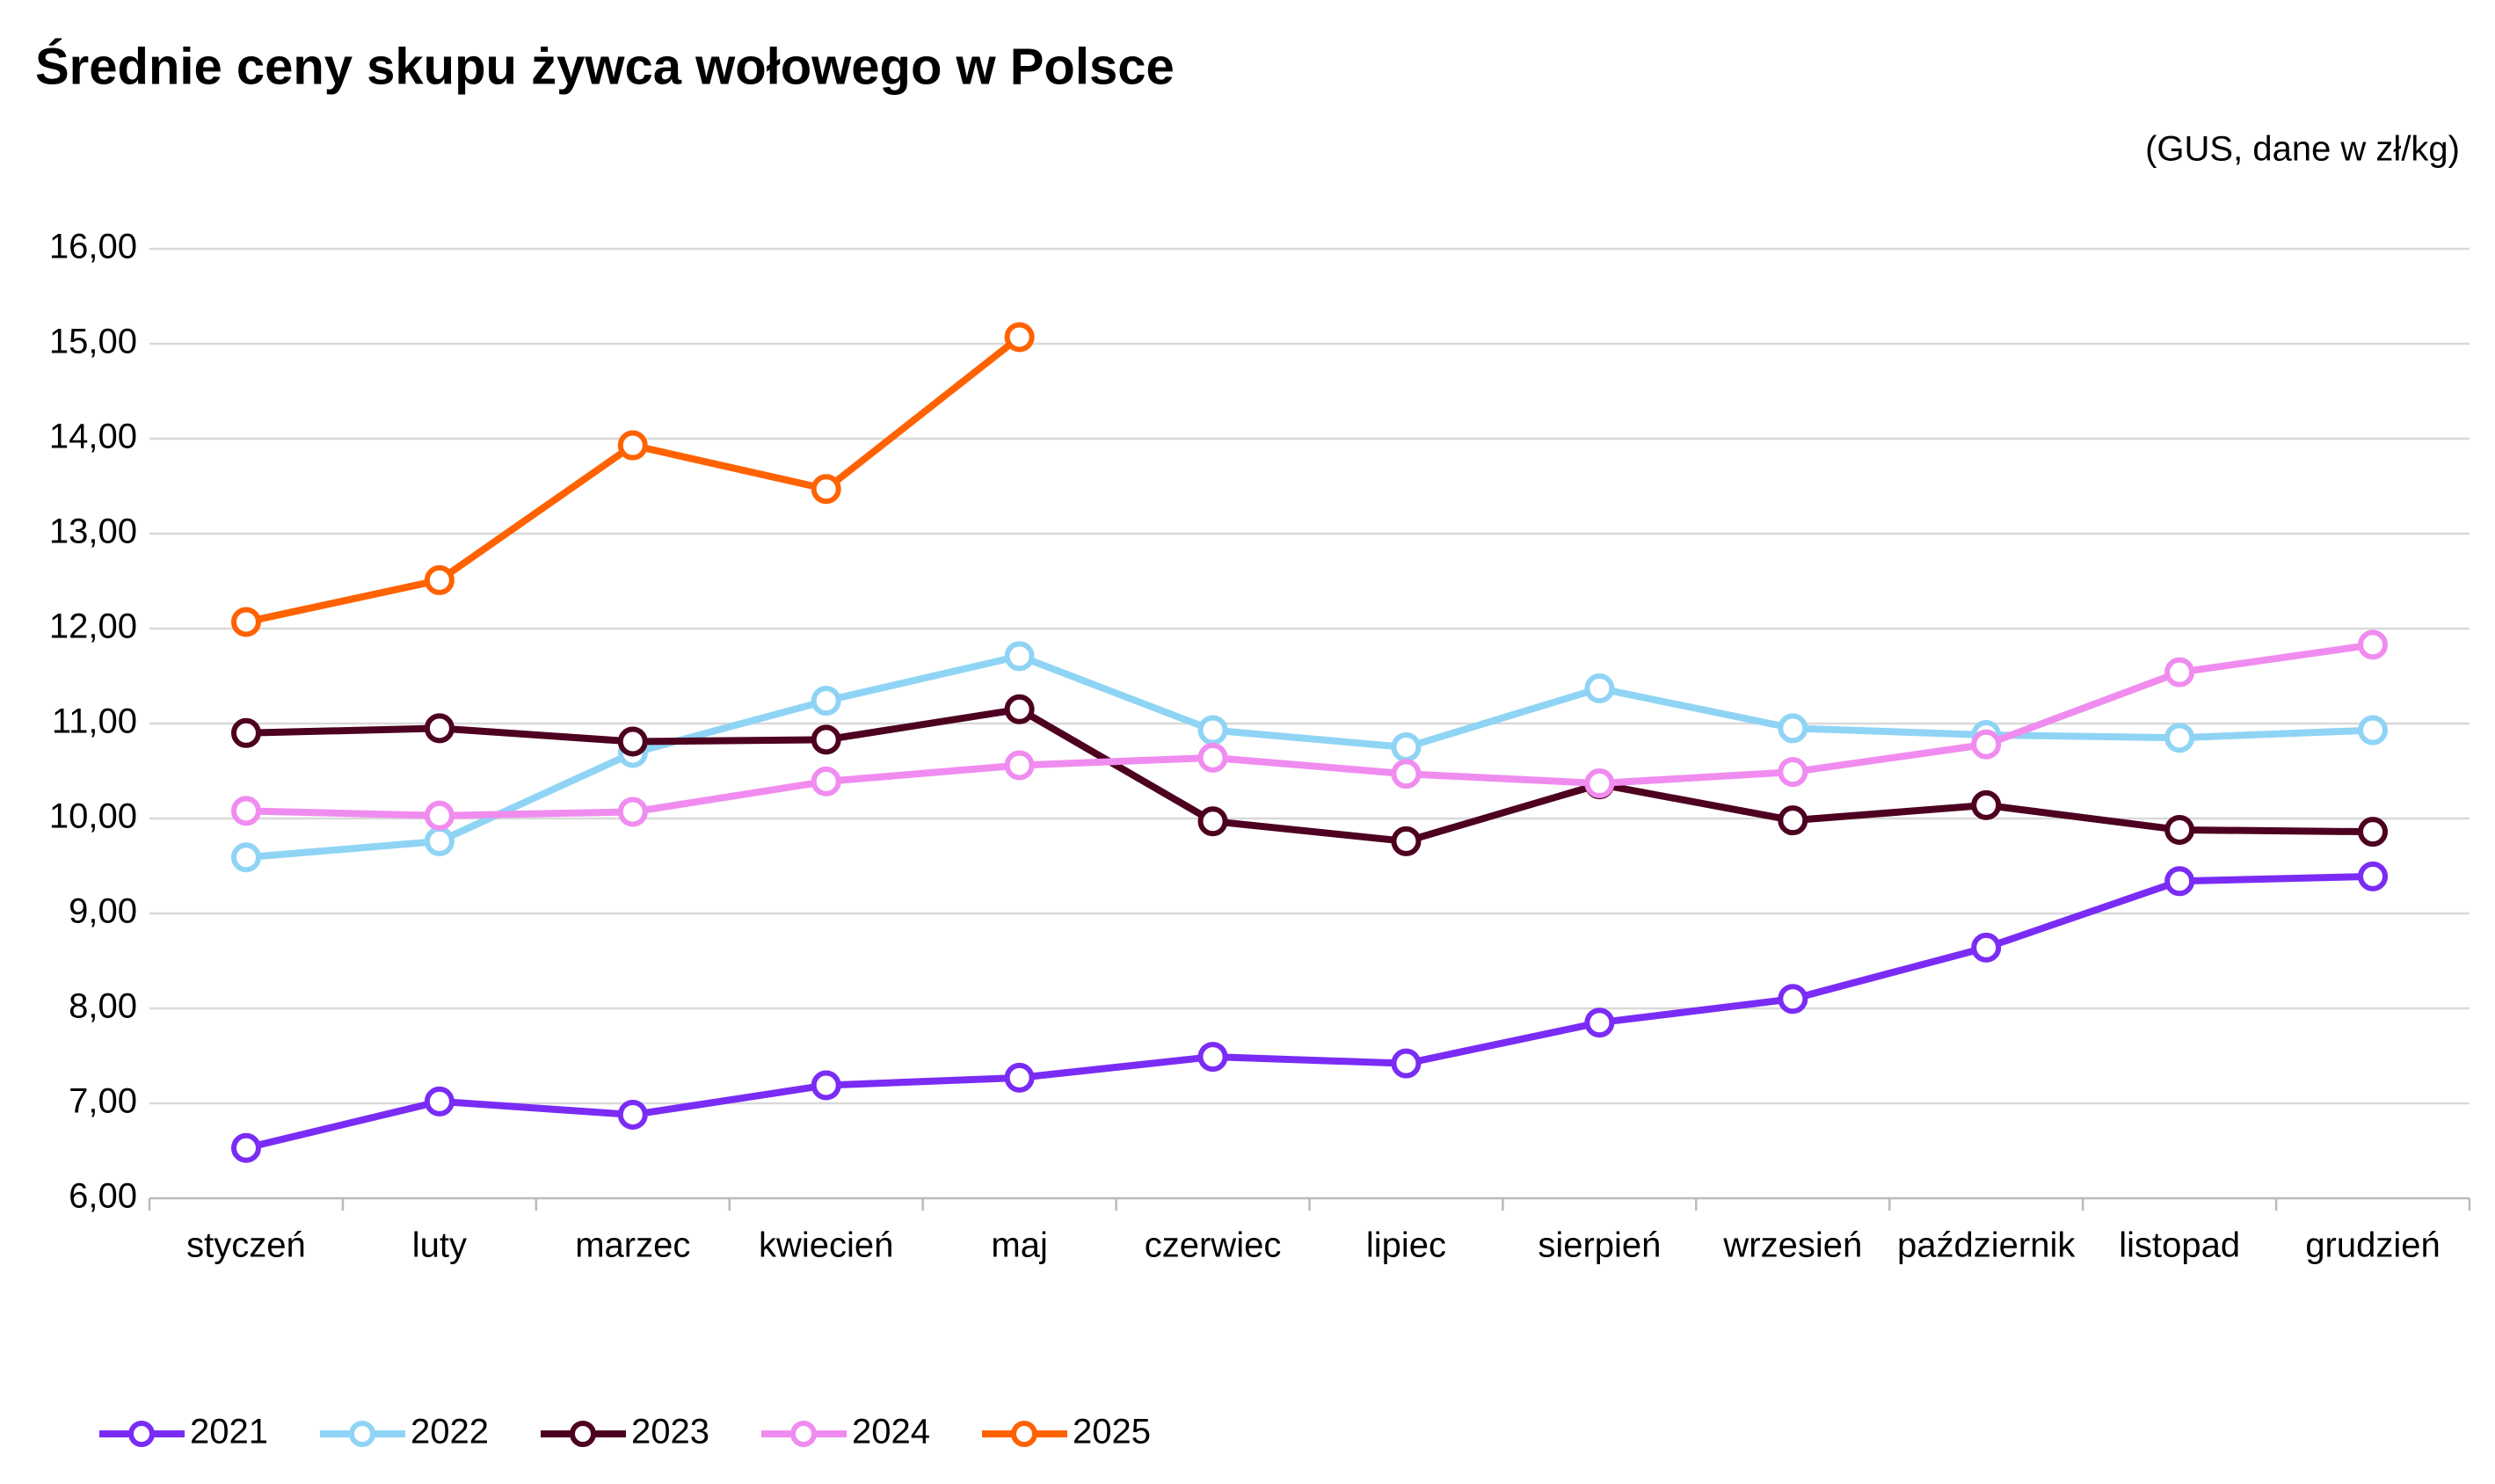 The image size is (2495, 1484). Describe the element at coordinates (93, 626) in the screenshot. I see `y-tick-label: 12,00` at that location.